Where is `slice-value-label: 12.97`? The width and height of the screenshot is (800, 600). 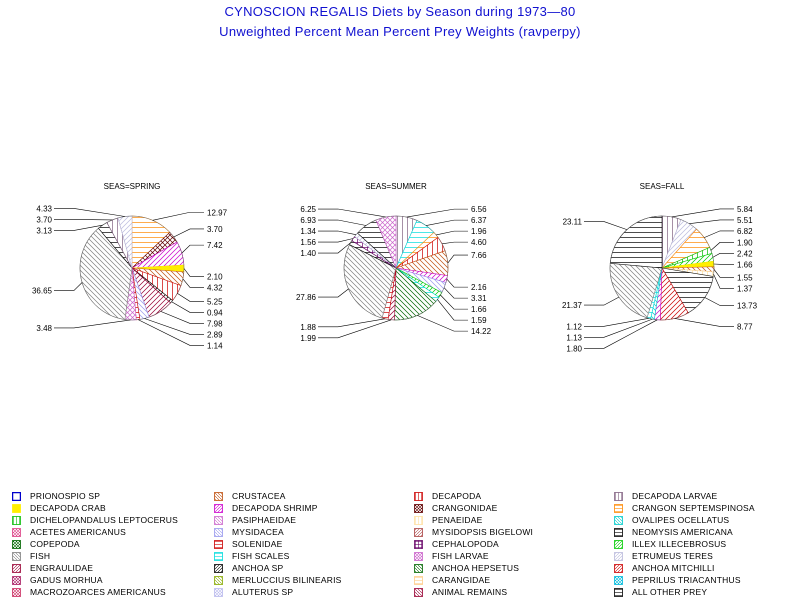 slice-value-label: 12.97 is located at coordinates (217, 212).